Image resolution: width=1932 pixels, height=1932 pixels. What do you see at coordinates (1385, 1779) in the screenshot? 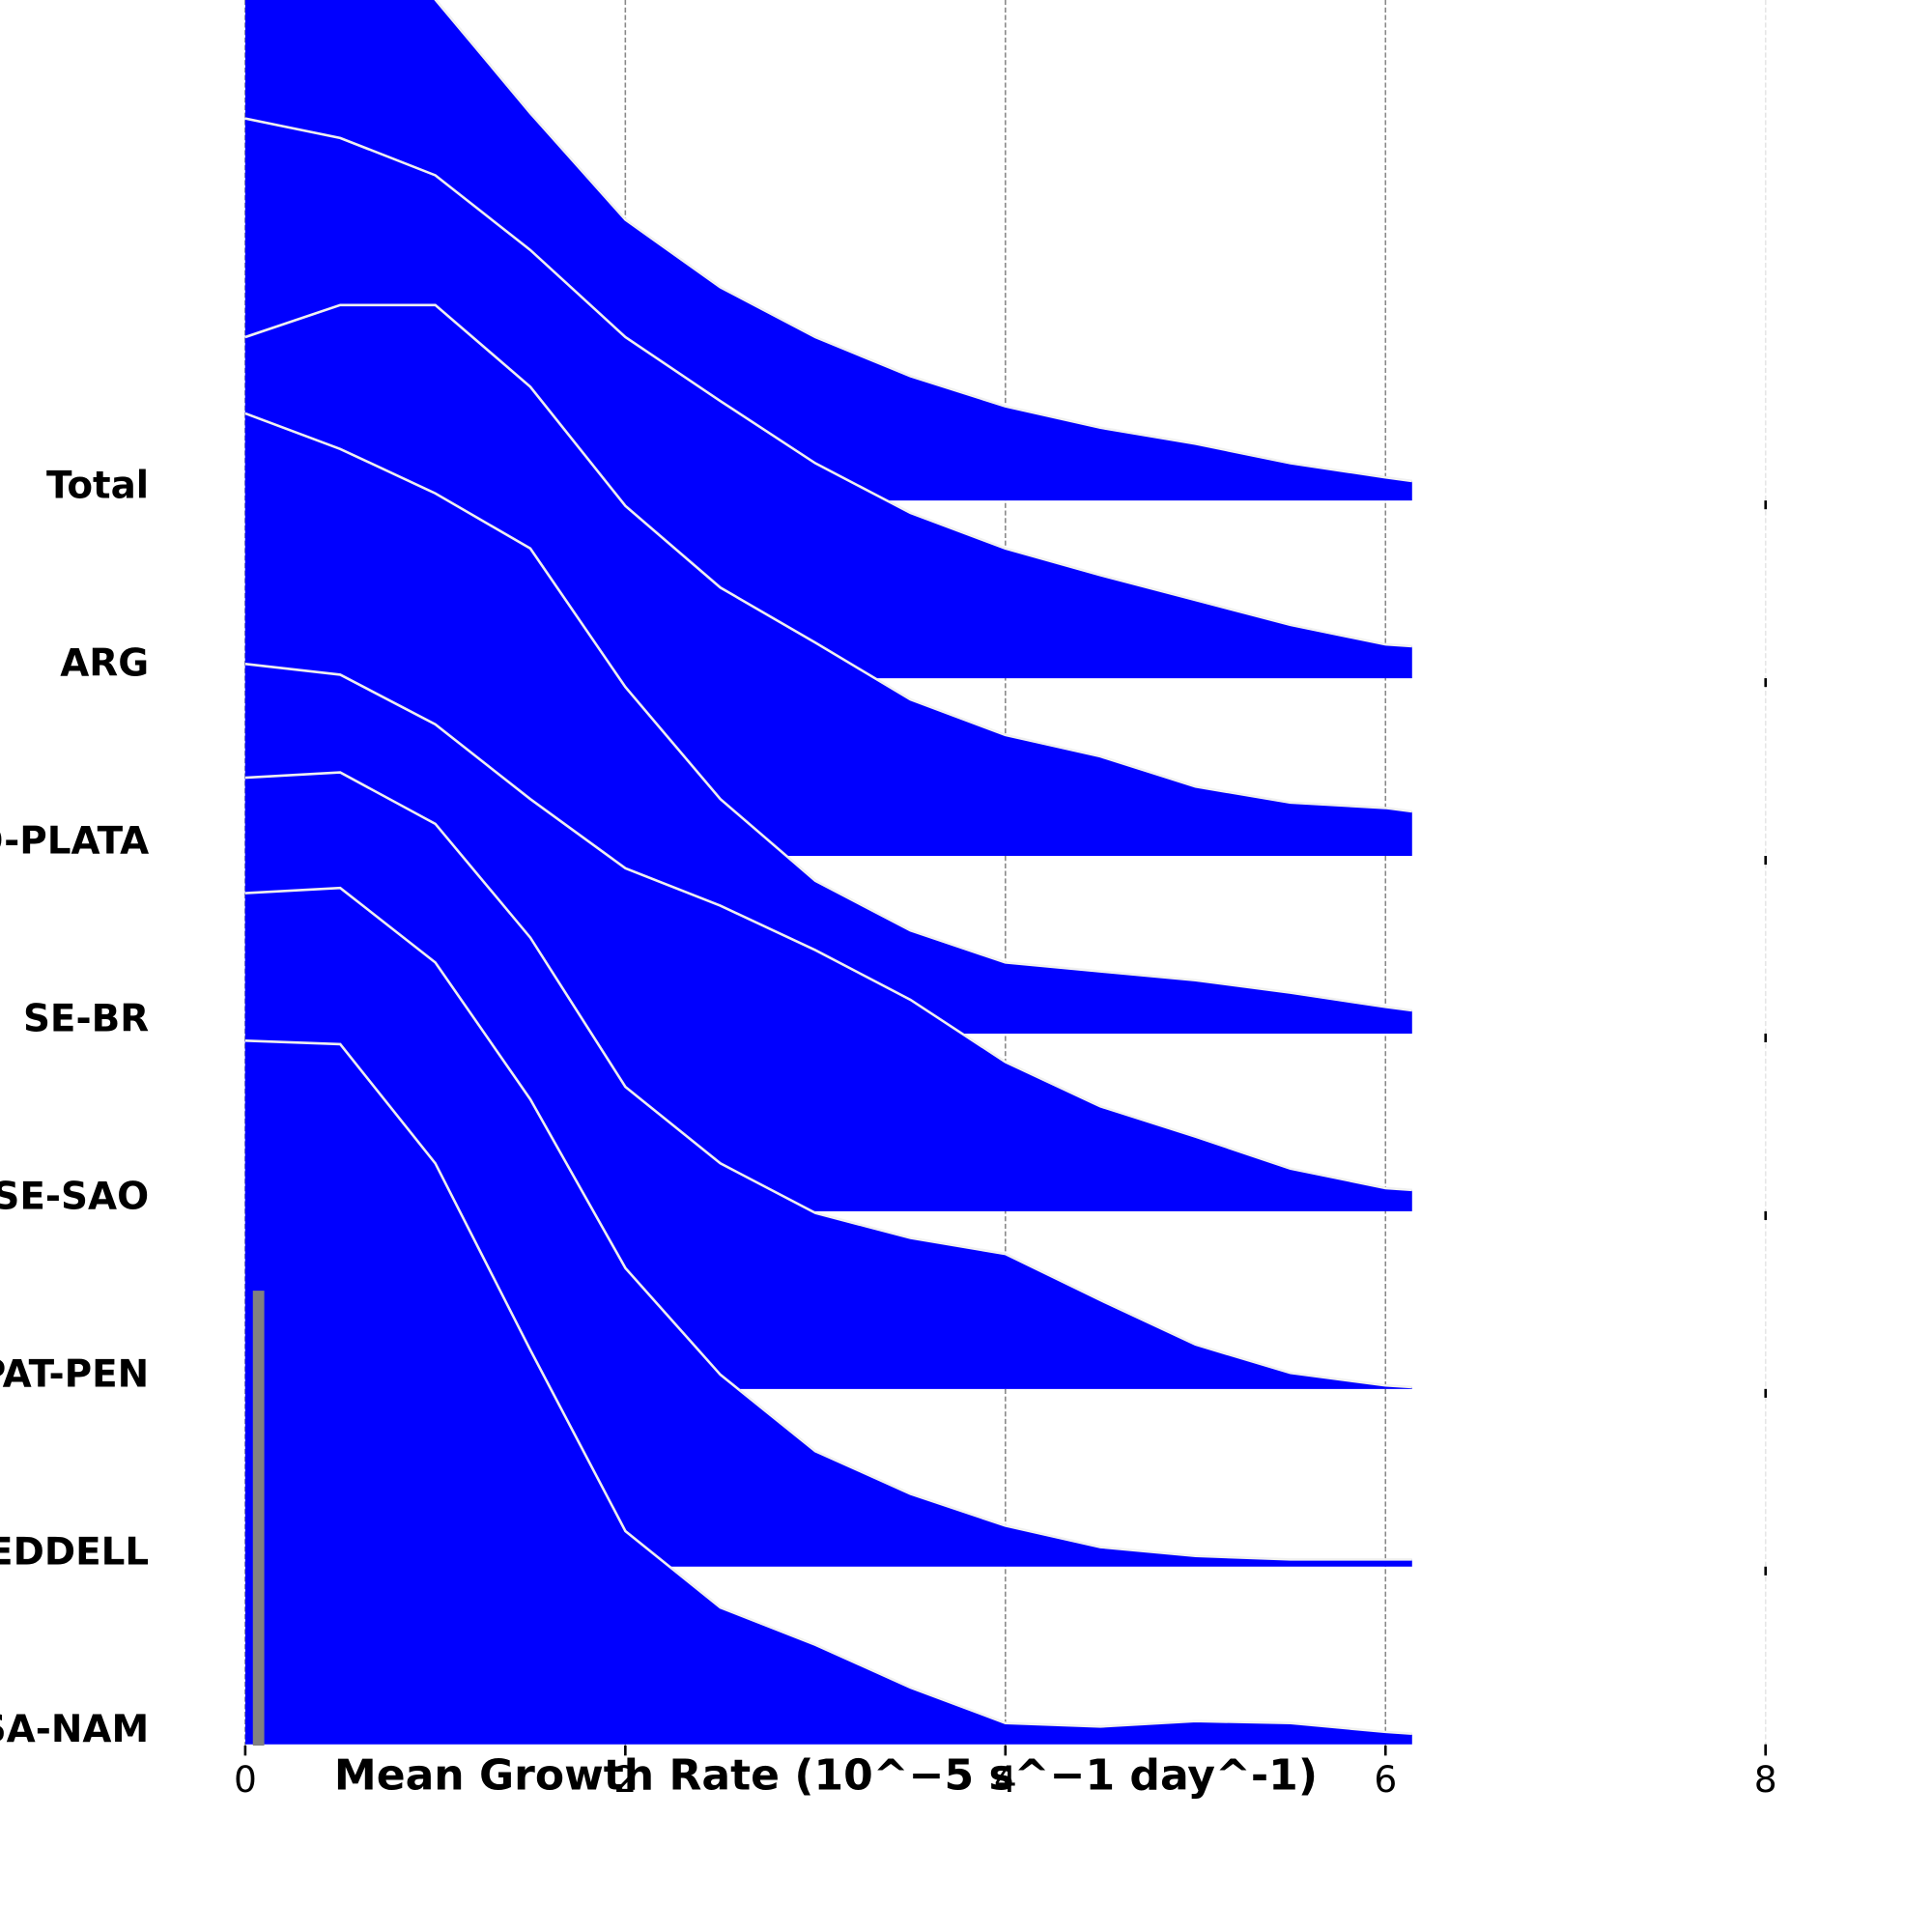
I see `x-tick-label: 6` at bounding box center [1385, 1779].